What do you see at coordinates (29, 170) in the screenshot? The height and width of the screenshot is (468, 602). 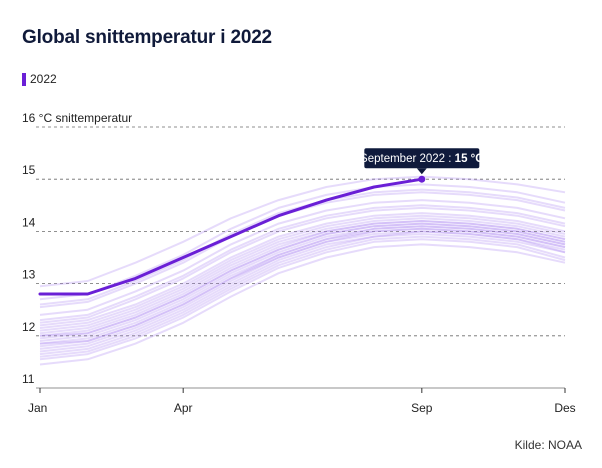 I see `y-tick-label: 15` at bounding box center [29, 170].